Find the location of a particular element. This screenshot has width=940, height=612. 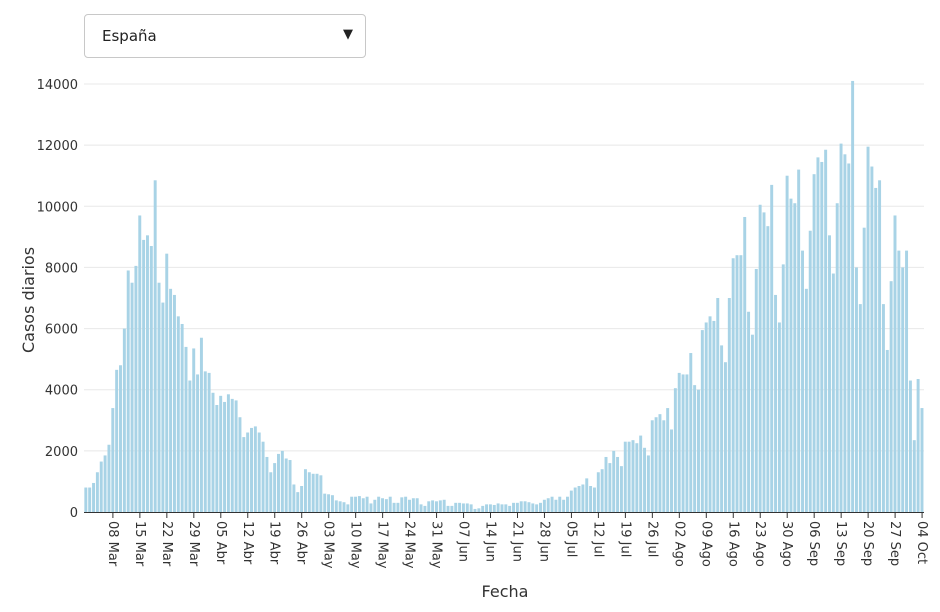

x-tick-label: 29 Mar is located at coordinates (193, 544).